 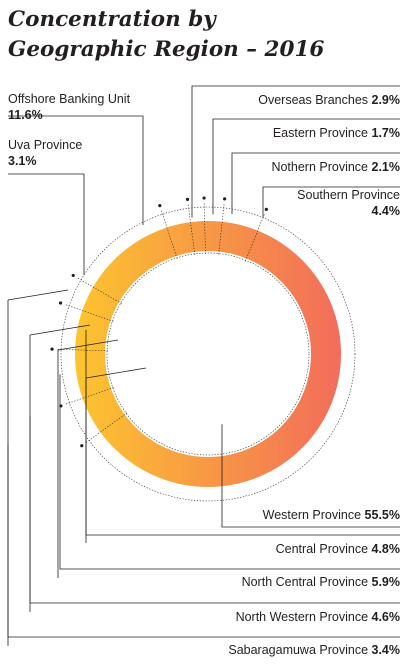 I want to click on slice-label-value: 3.1%, so click(x=22, y=161).